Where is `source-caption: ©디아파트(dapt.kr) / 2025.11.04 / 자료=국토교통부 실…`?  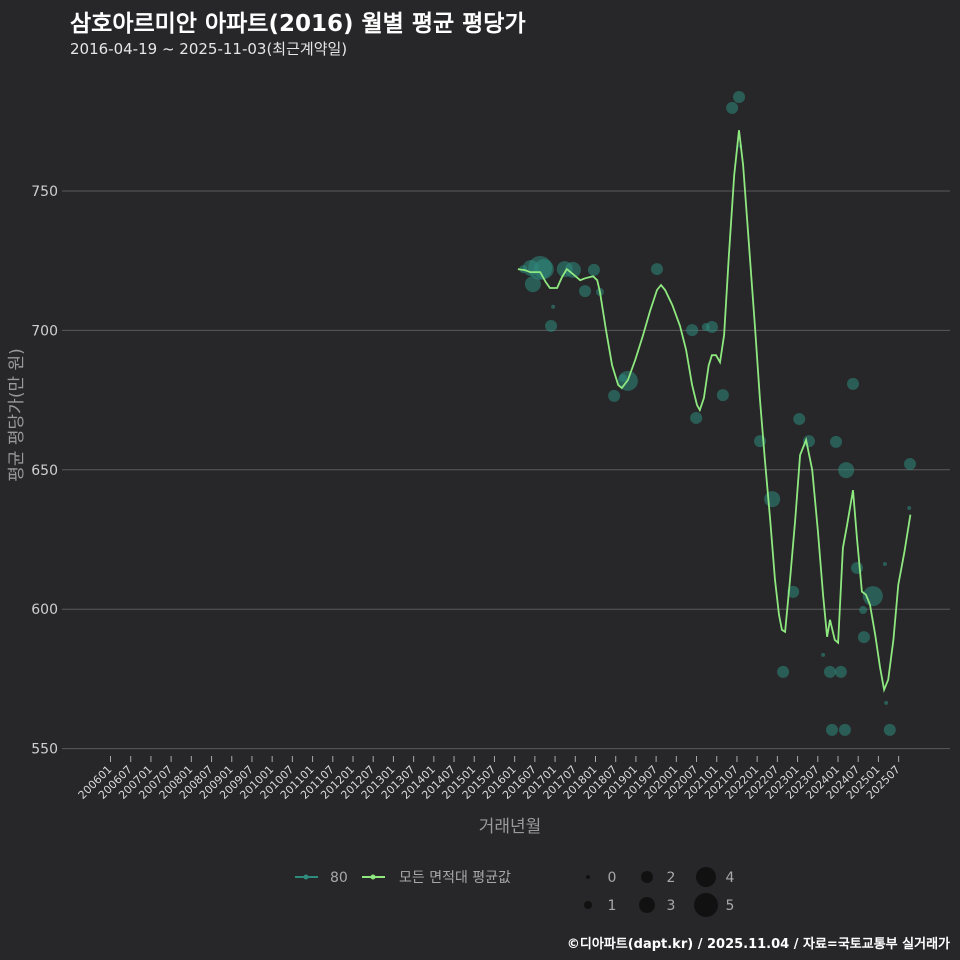
source-caption: ©디아파트(dapt.kr) / 2025.11.04 / 자료=국토교통부 실… is located at coordinates (758, 944).